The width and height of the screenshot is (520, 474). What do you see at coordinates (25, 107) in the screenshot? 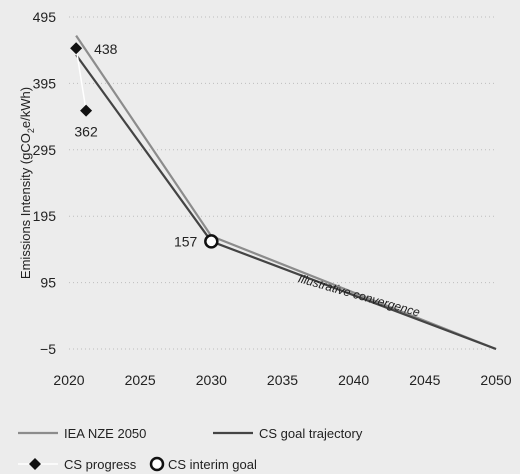
I see `y-axis-label-part: e/kWh)` at bounding box center [25, 107].